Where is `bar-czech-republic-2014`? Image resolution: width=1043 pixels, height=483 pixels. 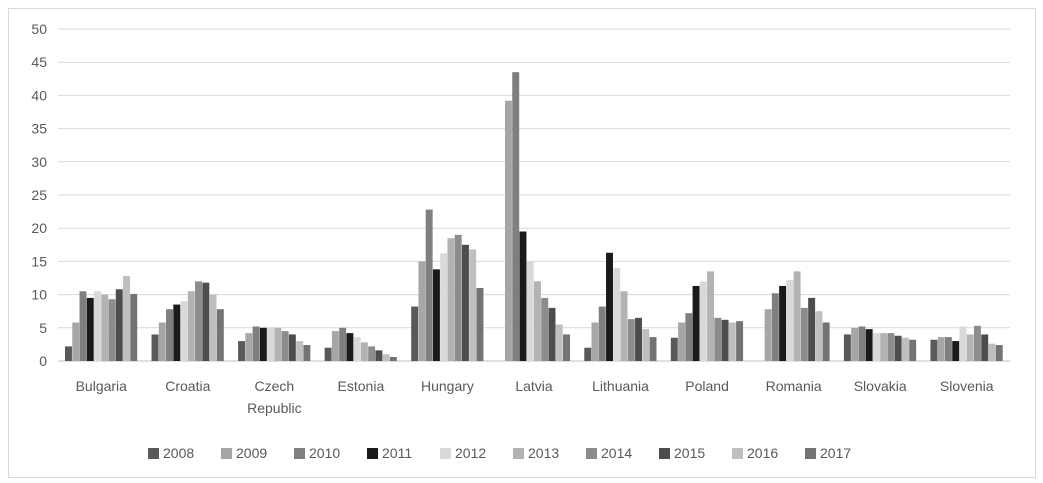 bar-czech-republic-2014 is located at coordinates (285, 346).